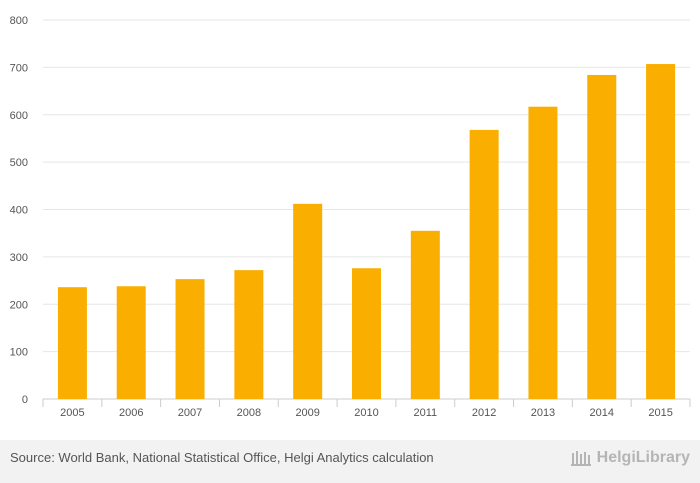 The height and width of the screenshot is (483, 700). What do you see at coordinates (19, 353) in the screenshot?
I see `y-tick-label: 100` at bounding box center [19, 353].